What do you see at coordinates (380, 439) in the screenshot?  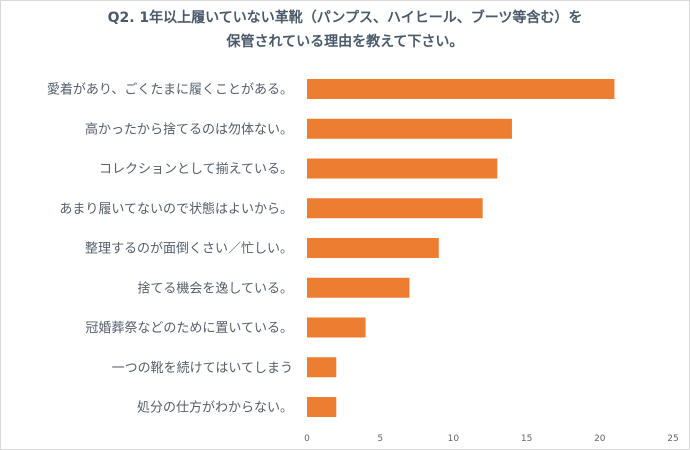 I see `x-tick-label: 5` at bounding box center [380, 439].